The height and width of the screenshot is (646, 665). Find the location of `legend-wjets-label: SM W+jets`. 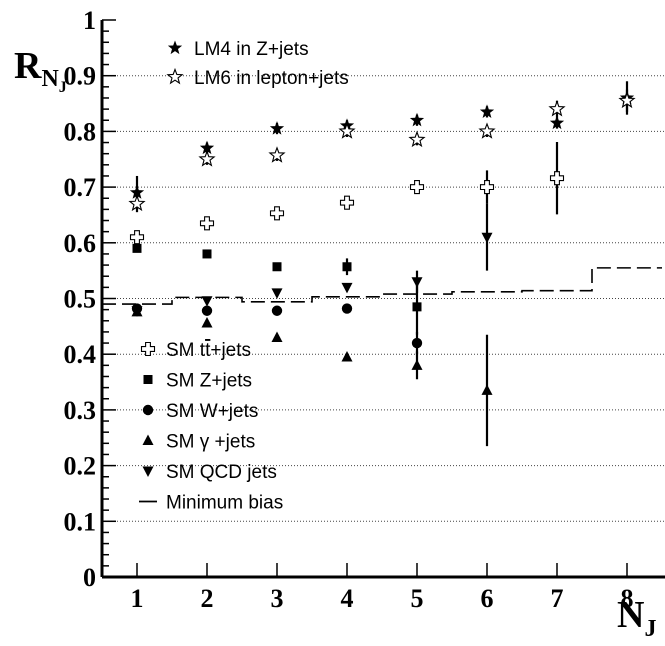

legend-wjets-label: SM W+jets is located at coordinates (212, 411).